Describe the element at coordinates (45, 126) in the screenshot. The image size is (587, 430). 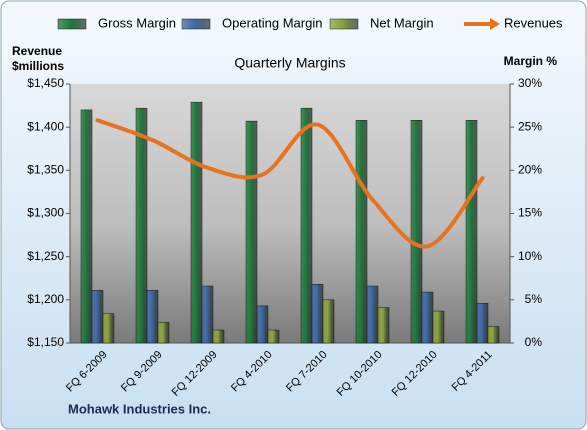
I see `y-tick-label: $1,400` at that location.